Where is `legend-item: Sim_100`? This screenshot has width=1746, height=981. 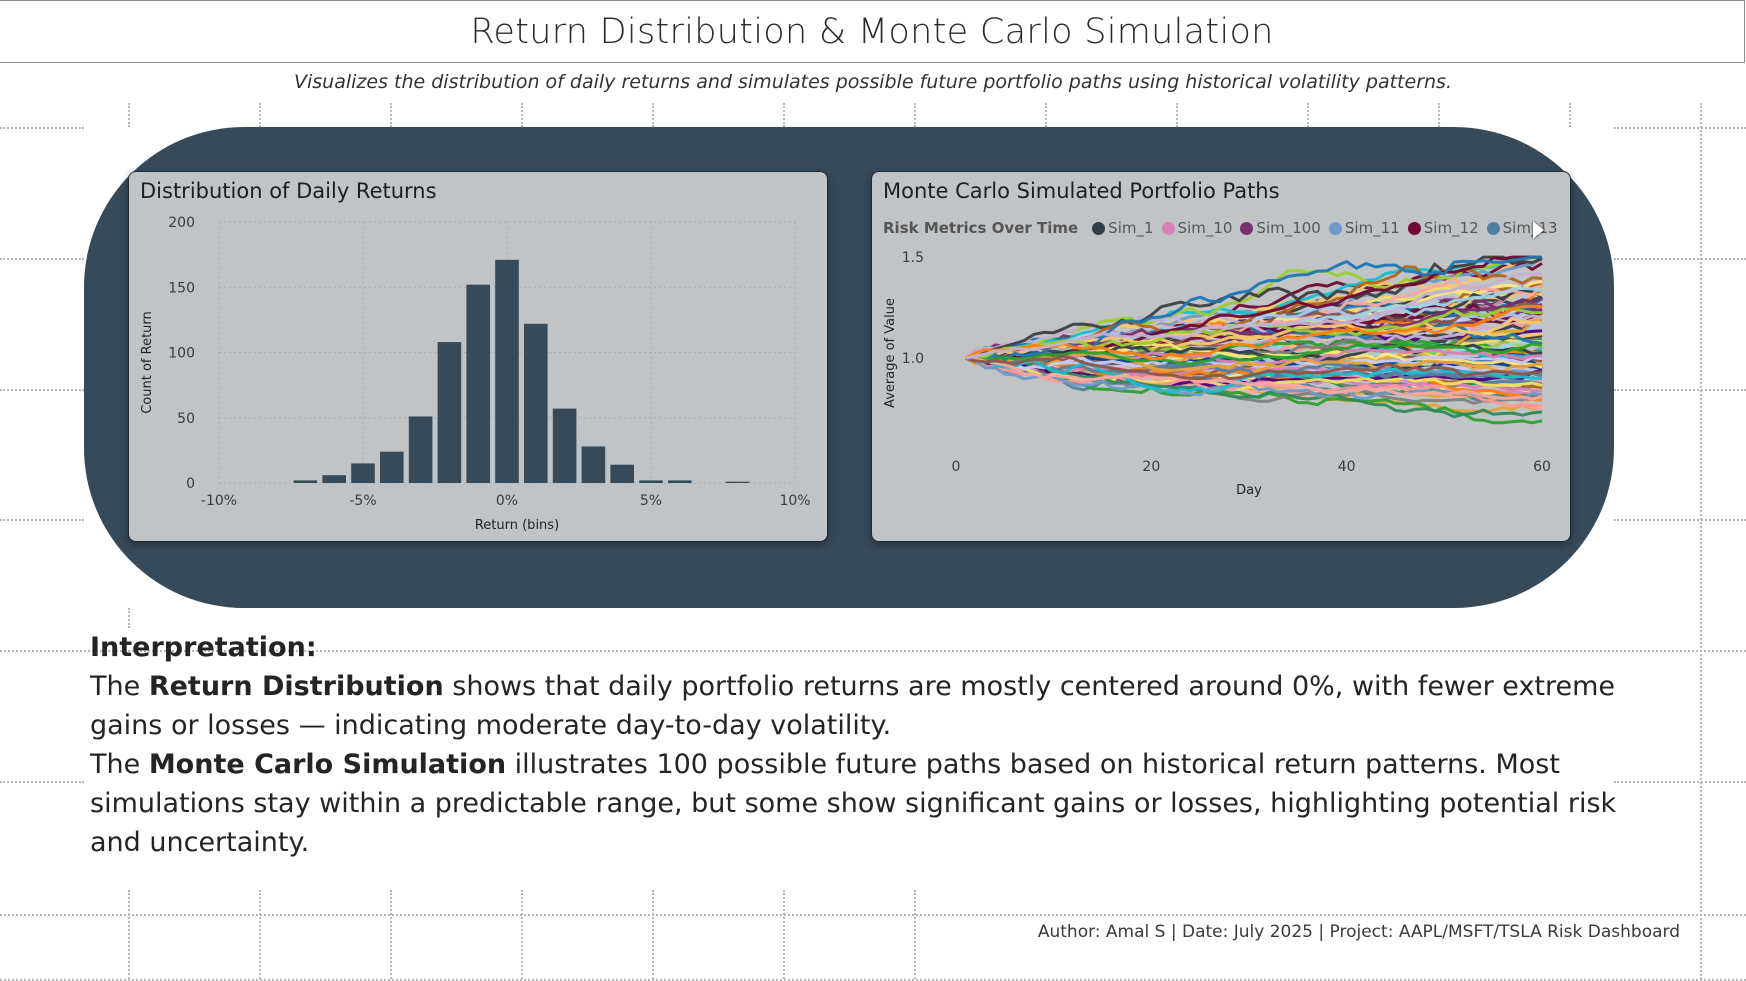 legend-item: Sim_100 is located at coordinates (1280, 228).